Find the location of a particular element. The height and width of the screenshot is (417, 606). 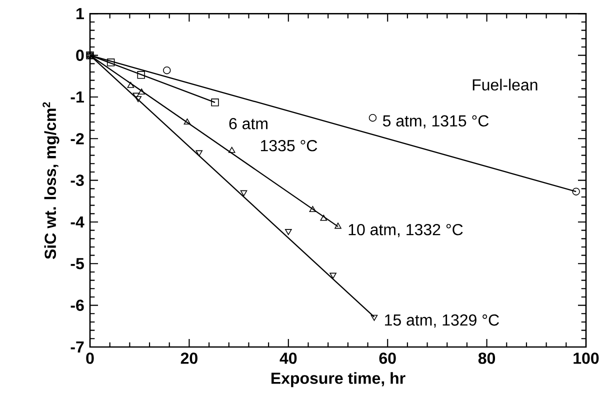

y-tick-label: -4 is located at coordinates (77, 222).